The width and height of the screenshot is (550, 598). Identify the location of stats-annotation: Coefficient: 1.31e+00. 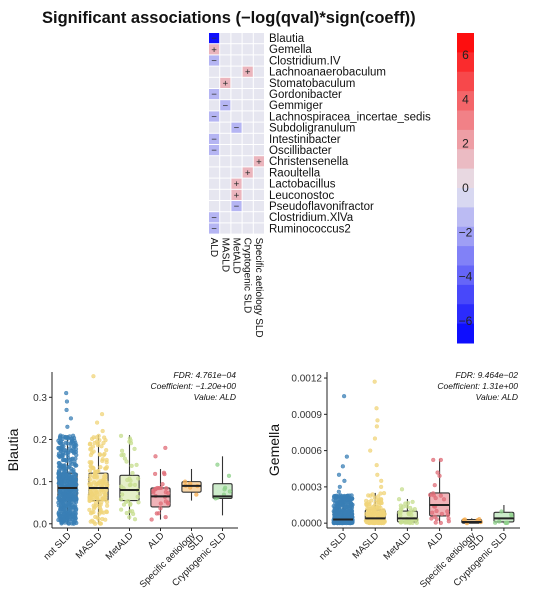
(477, 386).